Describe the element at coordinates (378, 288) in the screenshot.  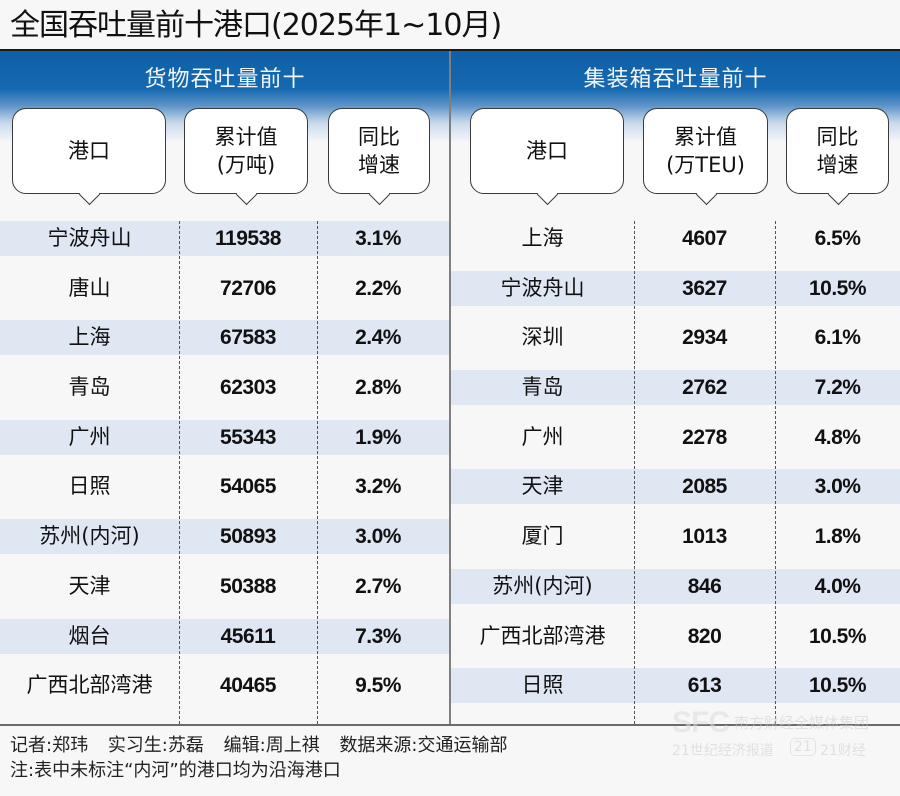
I see `growth-cell: 2.2%` at that location.